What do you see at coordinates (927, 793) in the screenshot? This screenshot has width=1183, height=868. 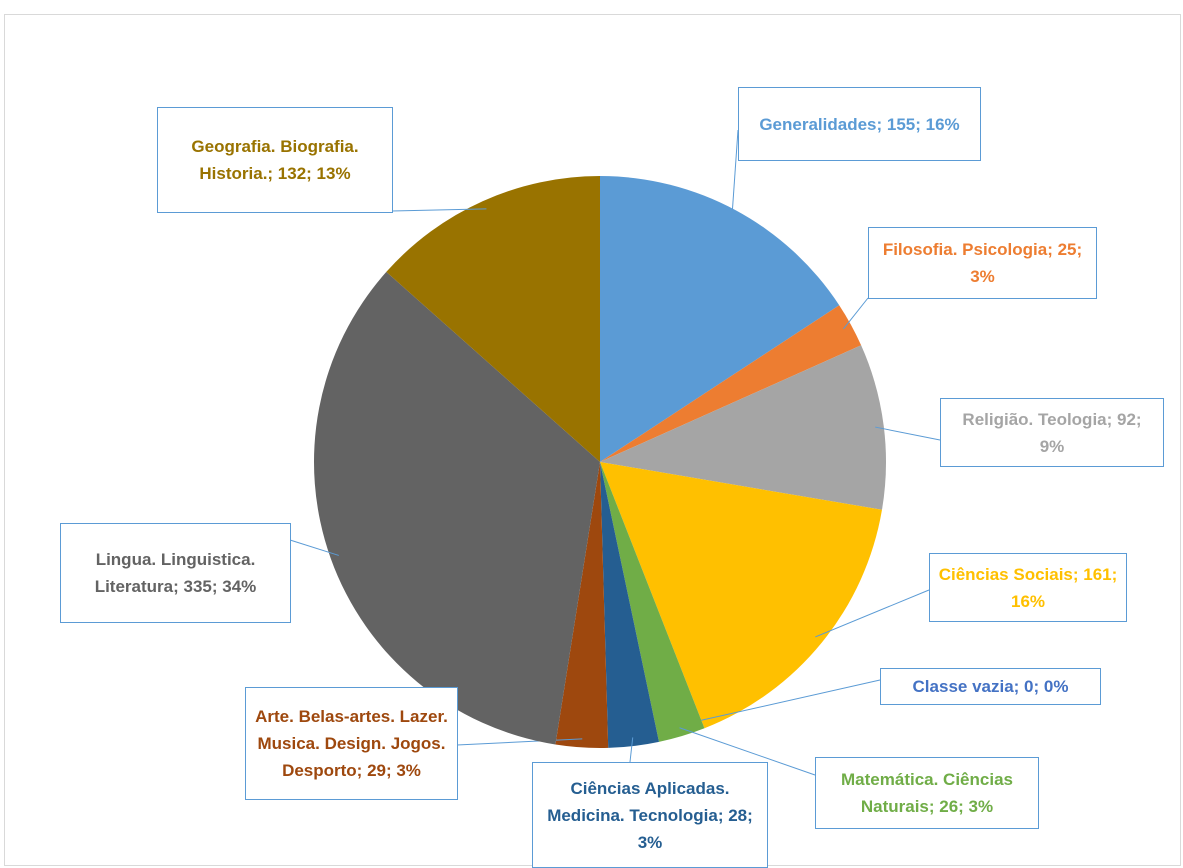 I see `data-label: Matemática. Ciências Naturais; 26; 3%` at bounding box center [927, 793].